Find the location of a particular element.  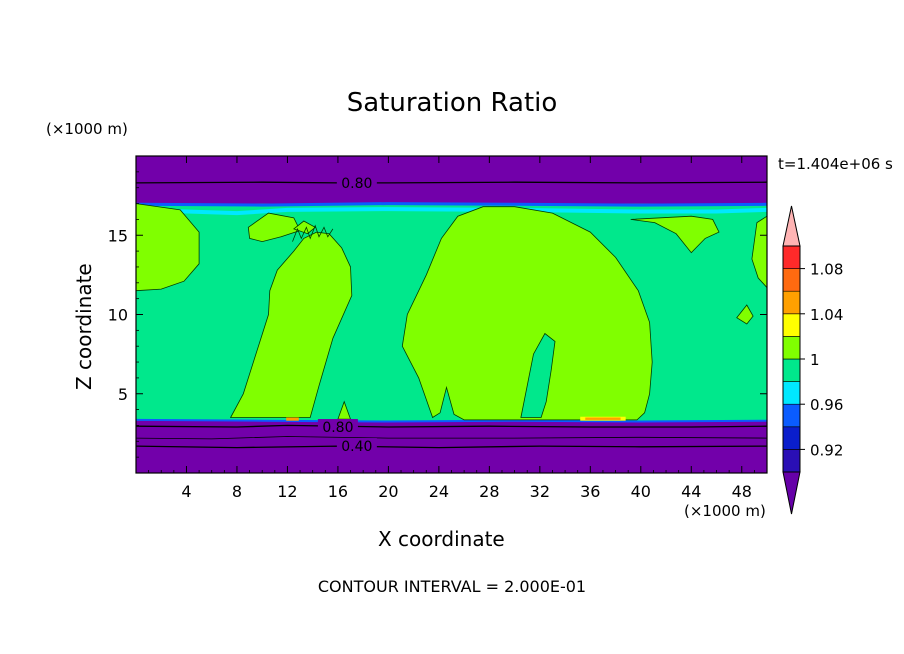

colorbar-arrow-low is located at coordinates (791, 493).